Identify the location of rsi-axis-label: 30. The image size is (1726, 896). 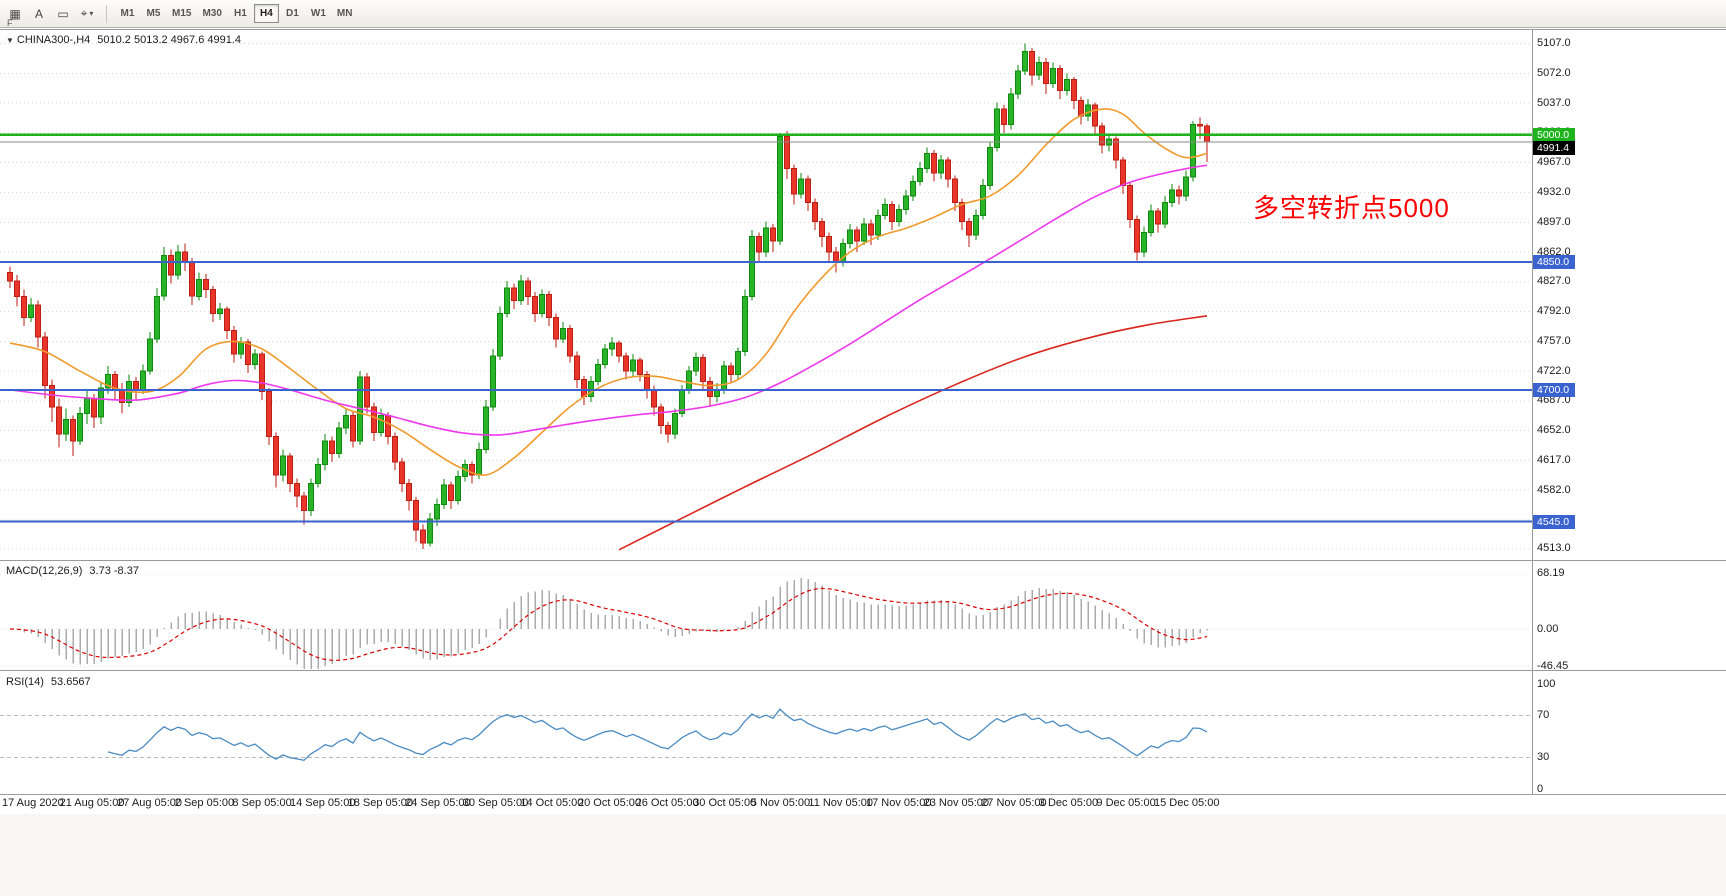
(1543, 757).